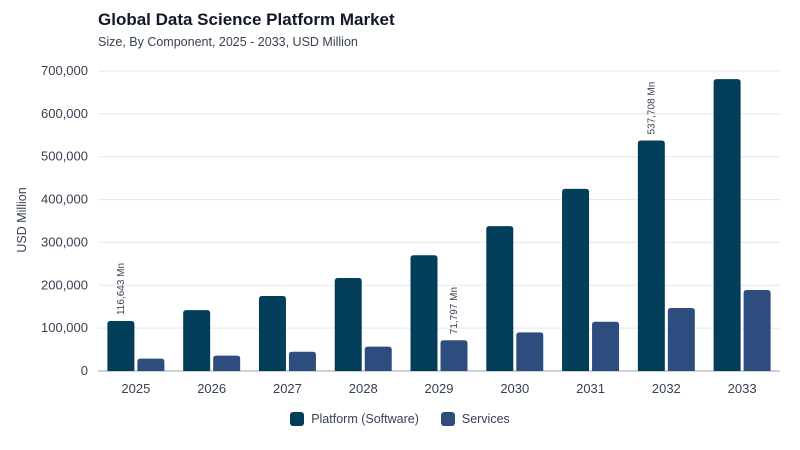 The height and width of the screenshot is (450, 800). I want to click on y-axis-label: USD Million, so click(22, 219).